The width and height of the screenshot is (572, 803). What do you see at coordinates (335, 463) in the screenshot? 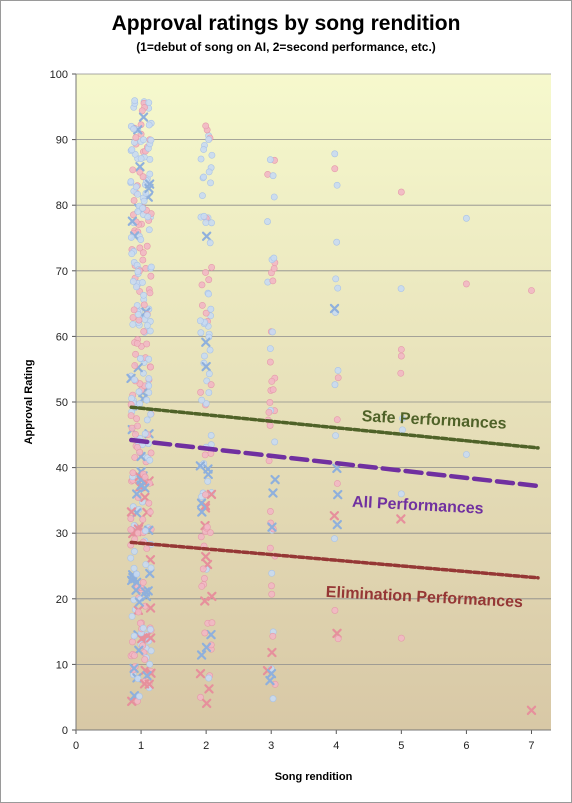
I see `trendline` at bounding box center [335, 463].